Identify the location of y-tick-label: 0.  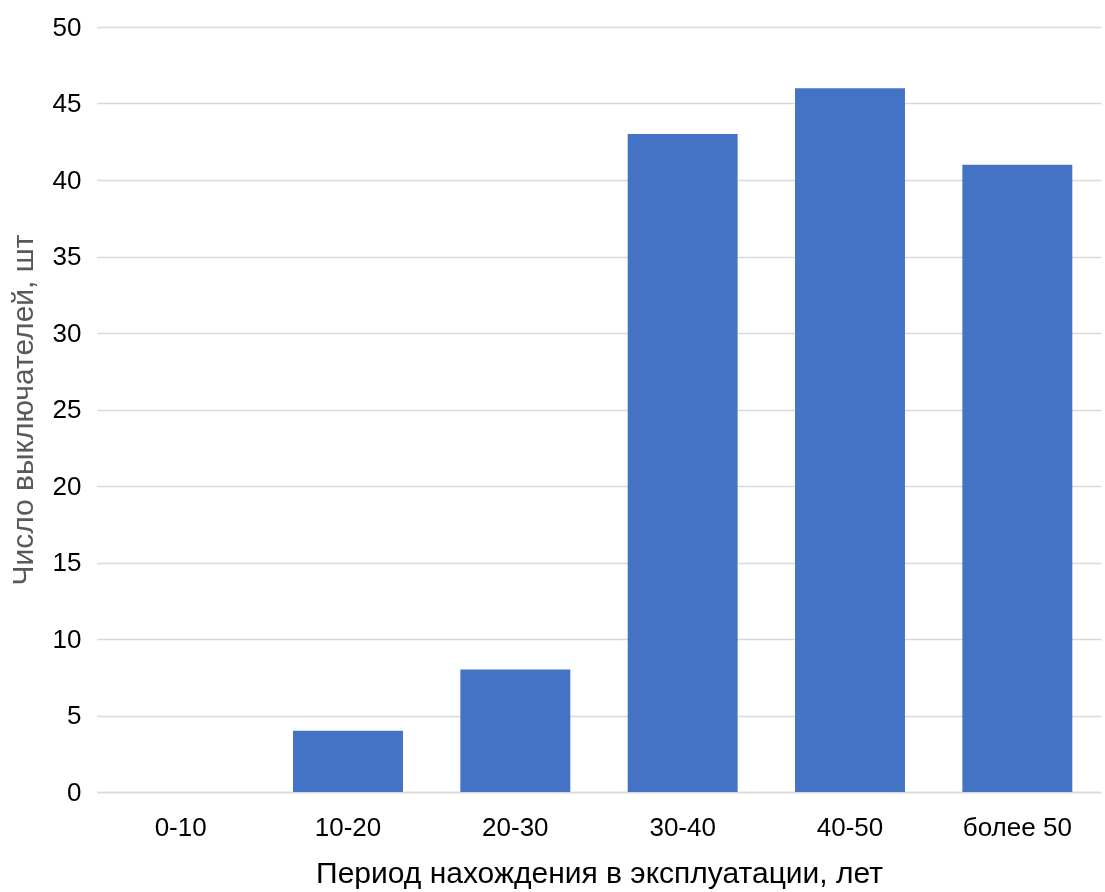
(74, 791).